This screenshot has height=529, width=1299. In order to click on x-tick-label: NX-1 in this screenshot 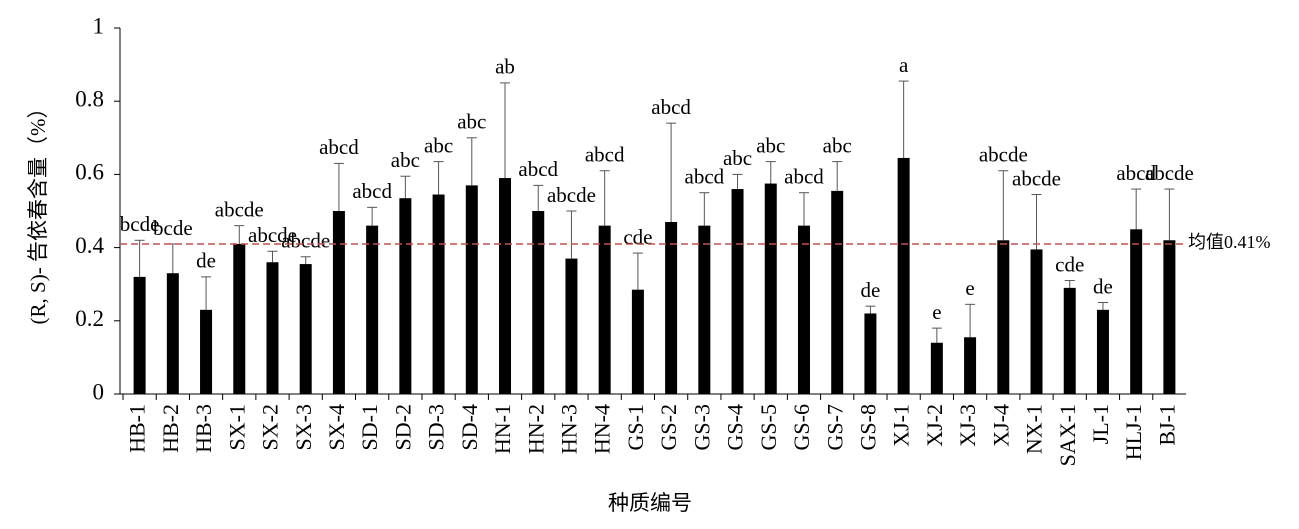, I will do `click(1034, 429)`.